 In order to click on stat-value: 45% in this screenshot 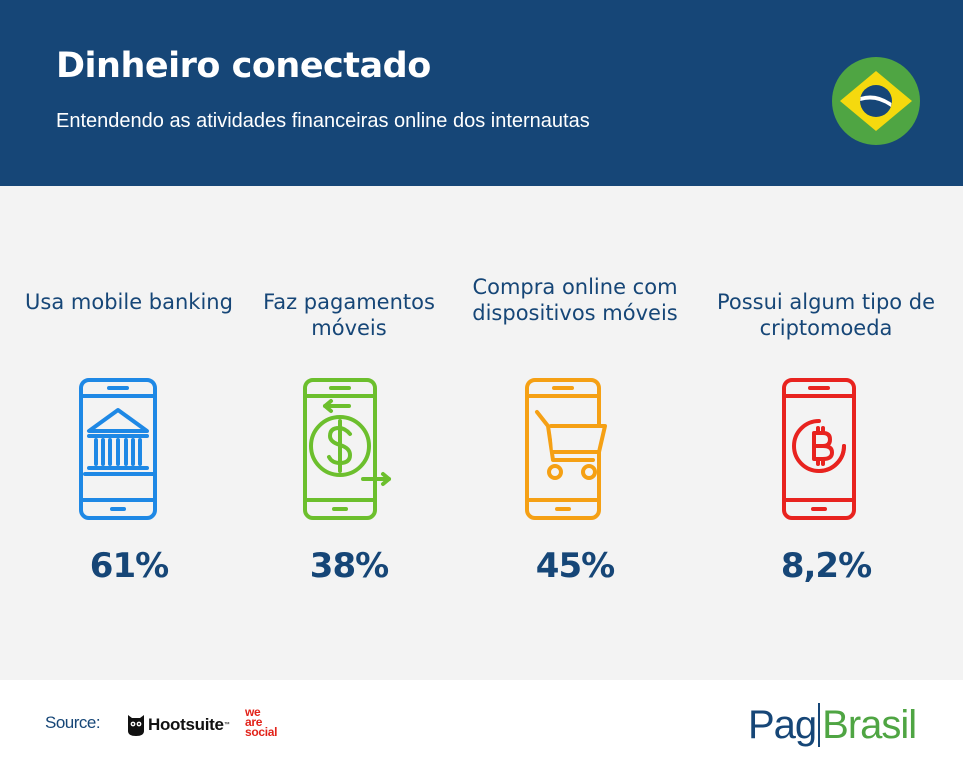, I will do `click(575, 566)`.